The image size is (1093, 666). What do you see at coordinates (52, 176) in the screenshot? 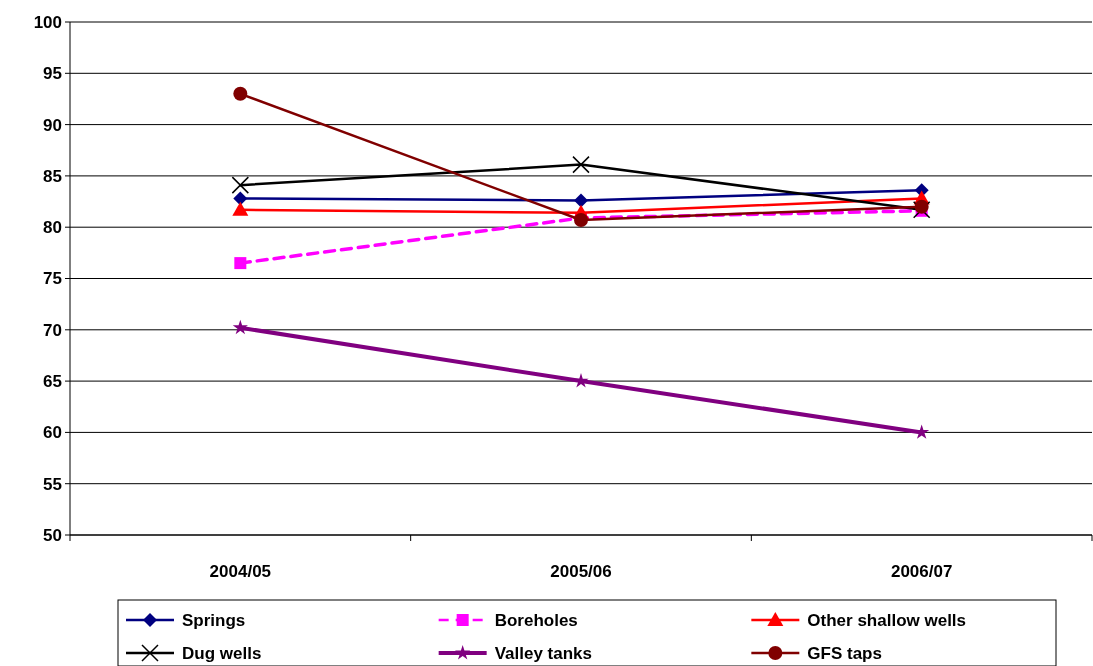
I see `y-tick-label: 85` at bounding box center [52, 176].